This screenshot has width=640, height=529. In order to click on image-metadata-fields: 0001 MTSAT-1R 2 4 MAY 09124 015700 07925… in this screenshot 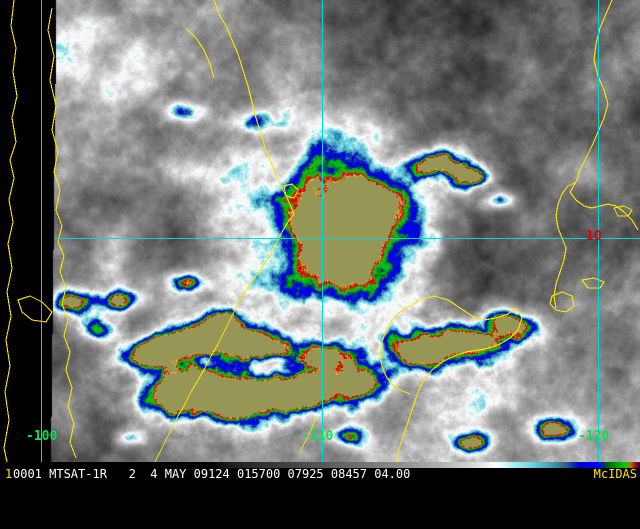, I will do `click(211, 474)`.